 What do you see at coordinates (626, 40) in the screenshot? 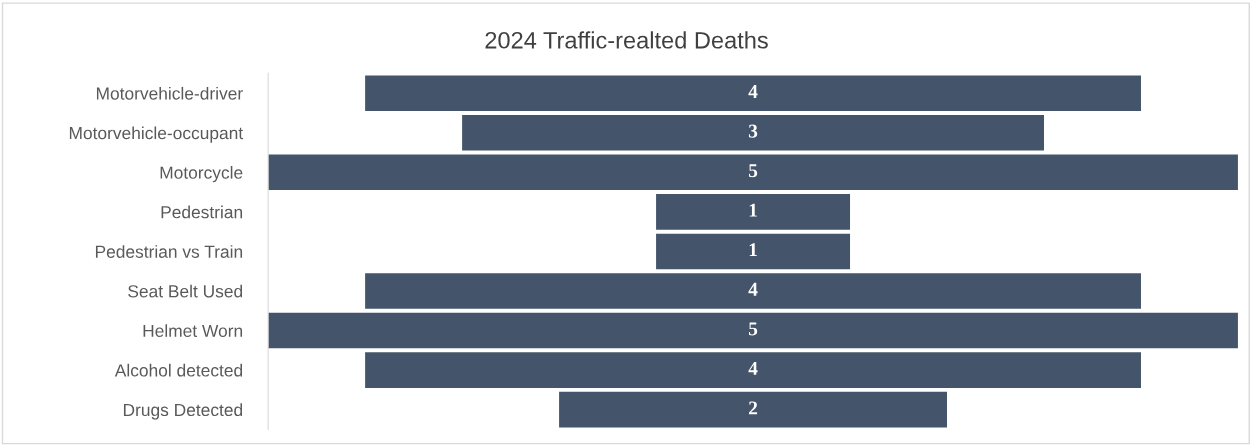
I see `text: 2024 Traffic-realted Deaths` at bounding box center [626, 40].